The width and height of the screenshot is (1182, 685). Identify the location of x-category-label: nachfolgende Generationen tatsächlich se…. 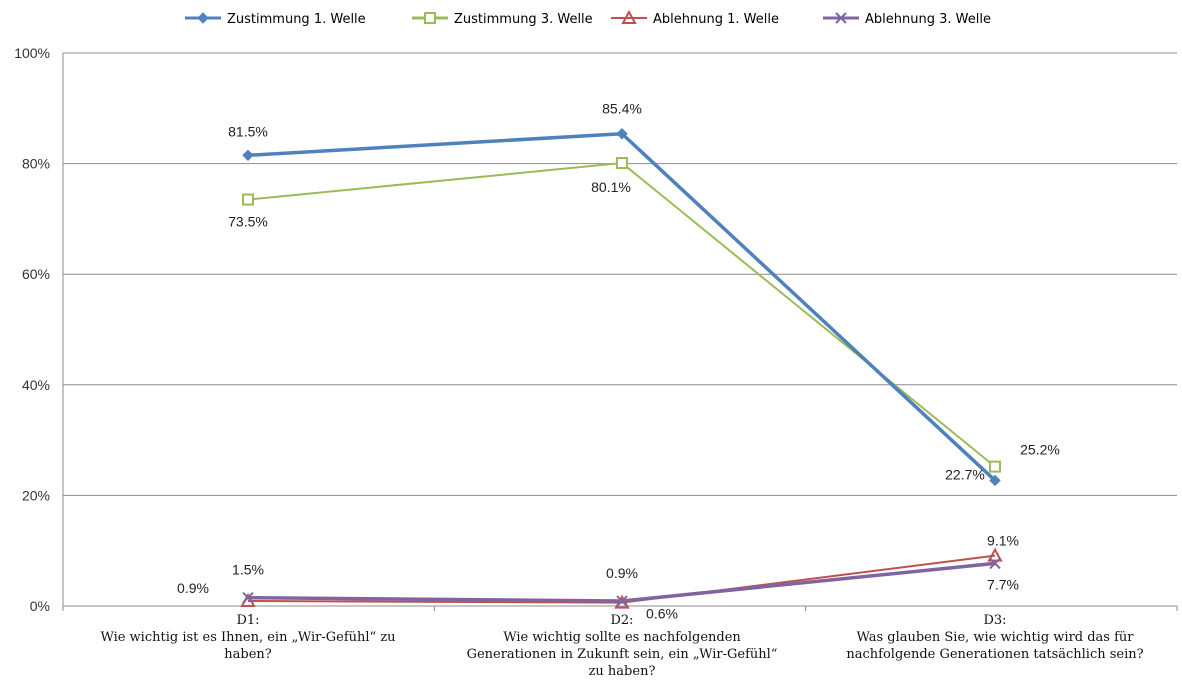
(994, 654).